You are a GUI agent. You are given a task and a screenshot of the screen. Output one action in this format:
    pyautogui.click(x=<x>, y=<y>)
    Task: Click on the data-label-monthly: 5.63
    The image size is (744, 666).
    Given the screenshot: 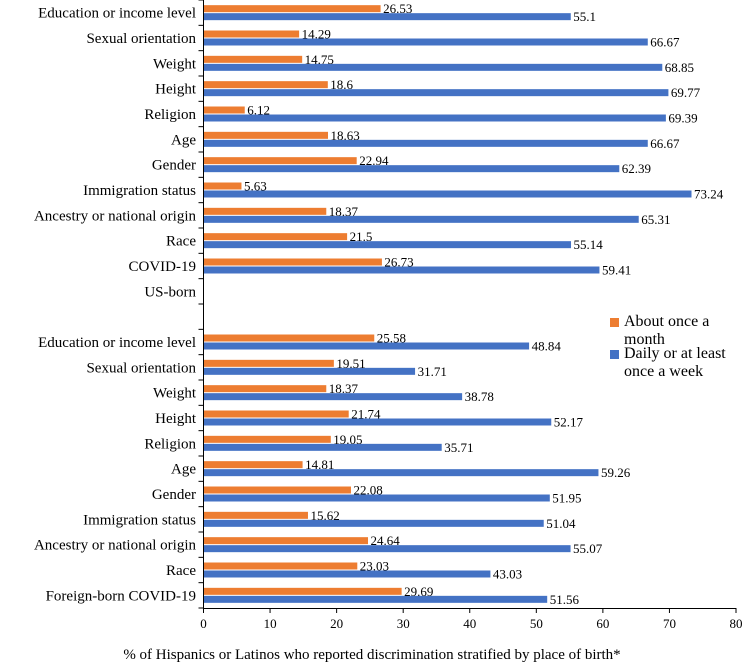 What is the action you would take?
    pyautogui.click(x=255, y=186)
    